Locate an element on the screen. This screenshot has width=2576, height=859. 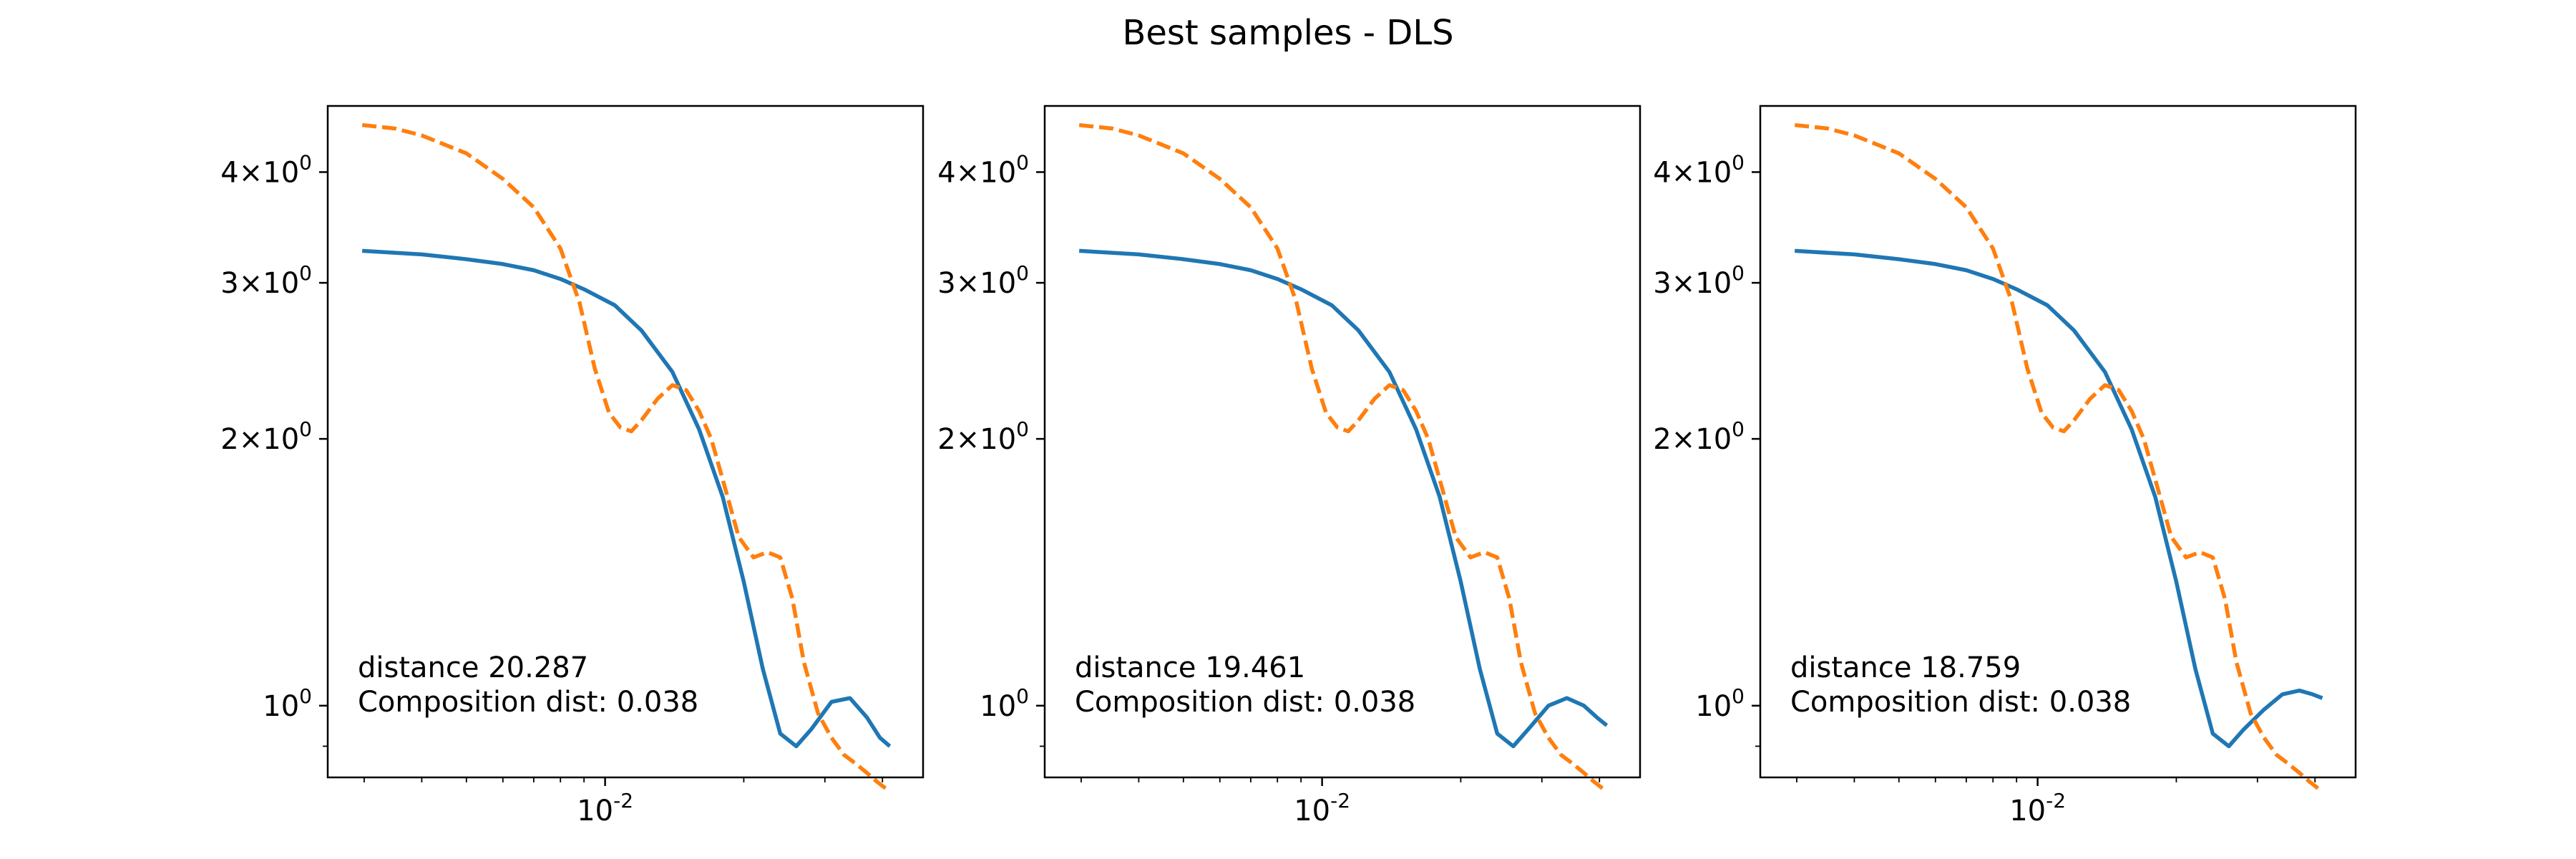
figure-title: Best samples - DLS is located at coordinates (1287, 33).